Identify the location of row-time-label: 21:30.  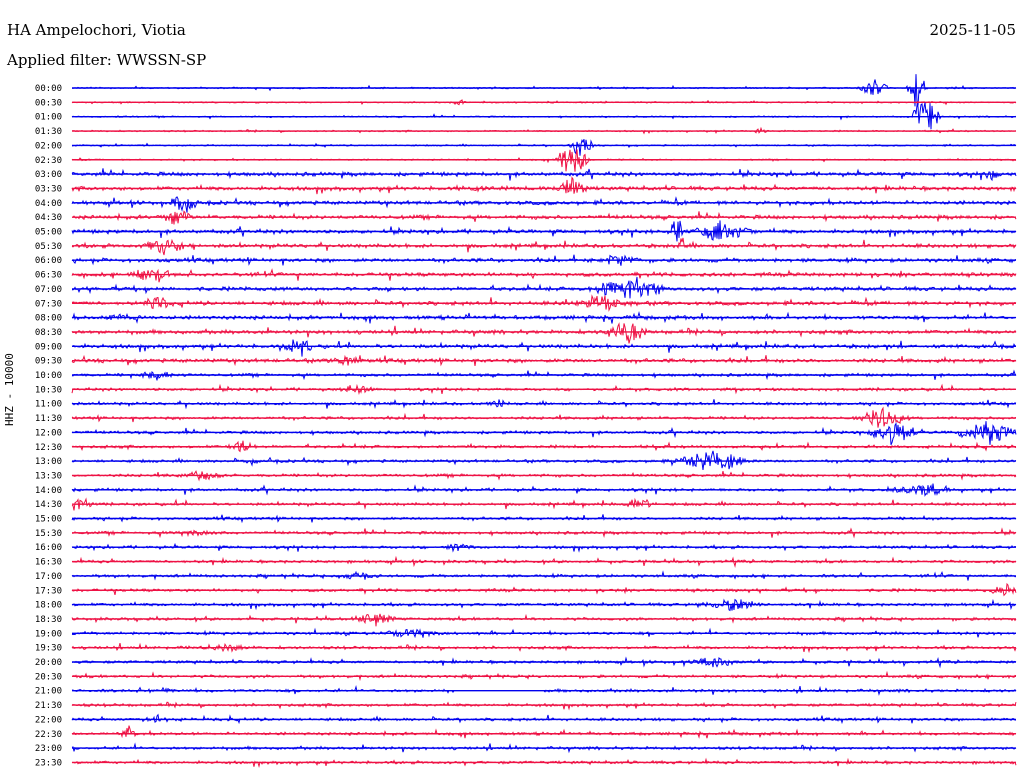
(48, 706).